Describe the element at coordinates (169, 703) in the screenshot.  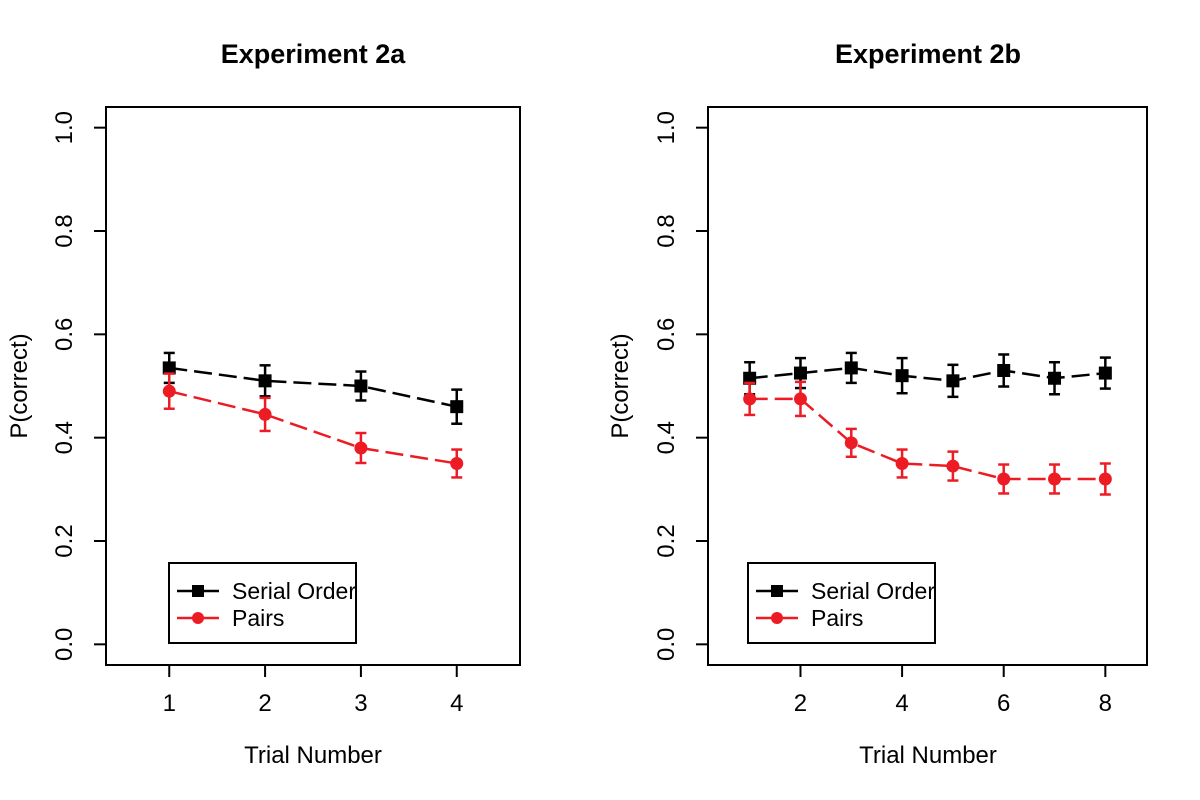
I see `x-tick-label: 1` at that location.